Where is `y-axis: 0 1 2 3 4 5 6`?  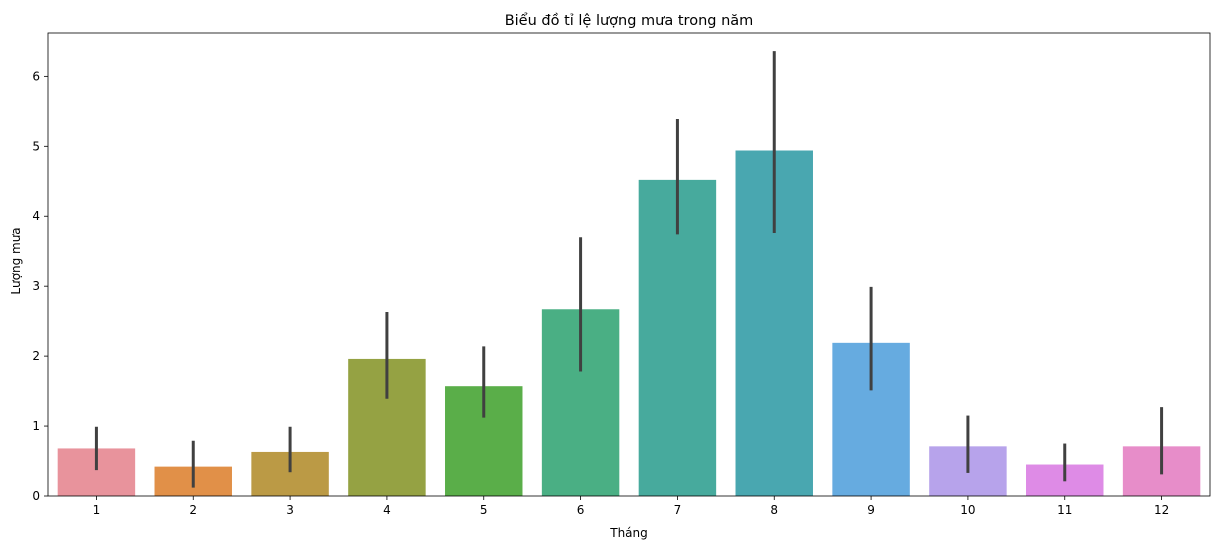
y-axis: 0 1 2 3 4 5 6 is located at coordinates (40, 286).